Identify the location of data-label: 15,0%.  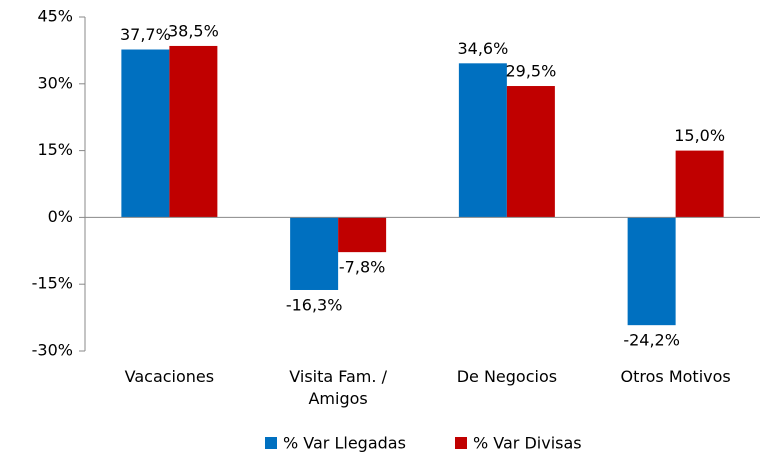
(699, 135).